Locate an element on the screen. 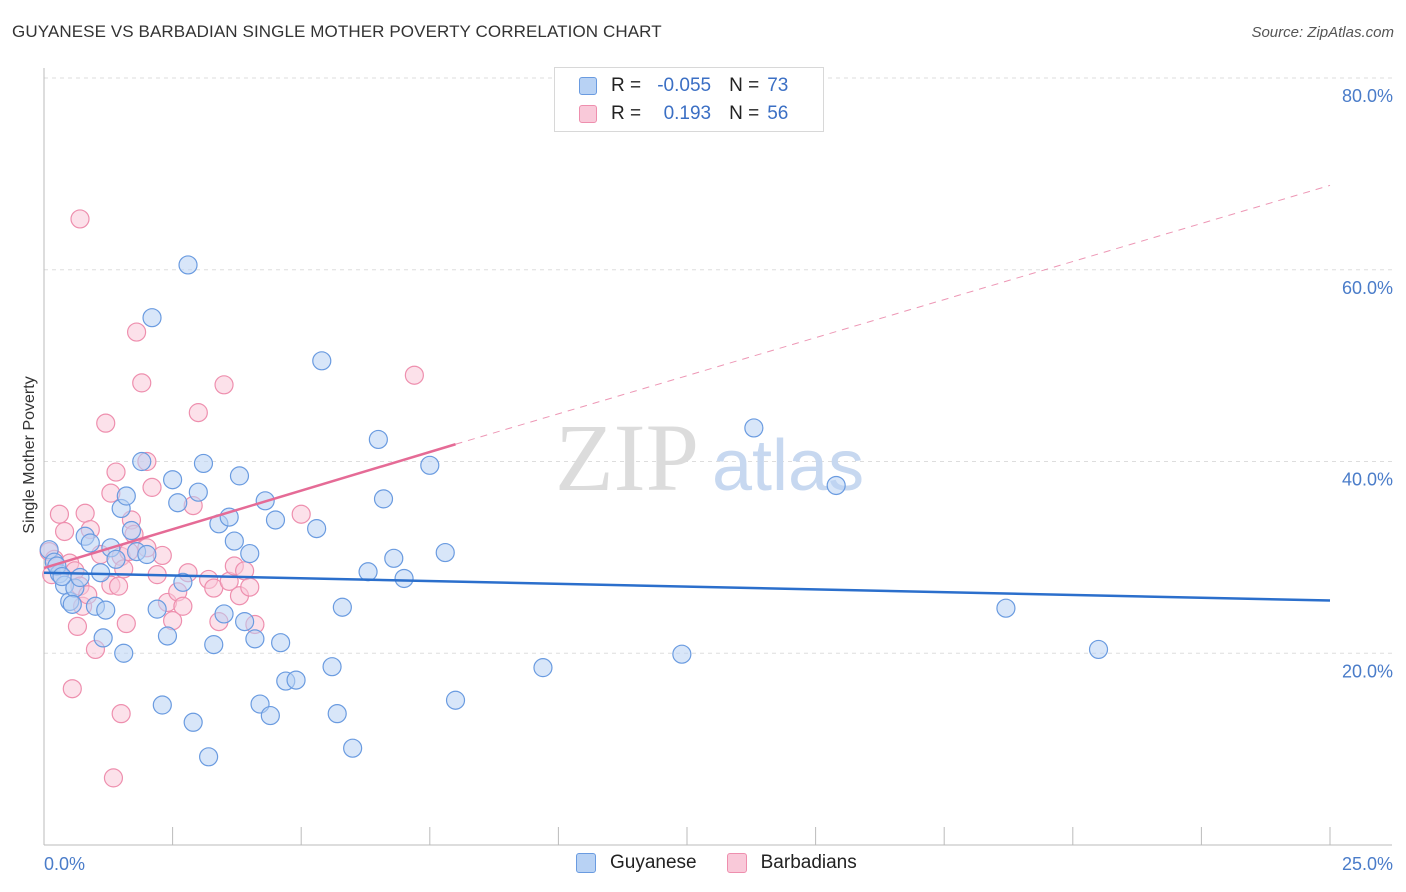 The width and height of the screenshot is (1406, 892). barbadians-swatch is located at coordinates (736, 863).